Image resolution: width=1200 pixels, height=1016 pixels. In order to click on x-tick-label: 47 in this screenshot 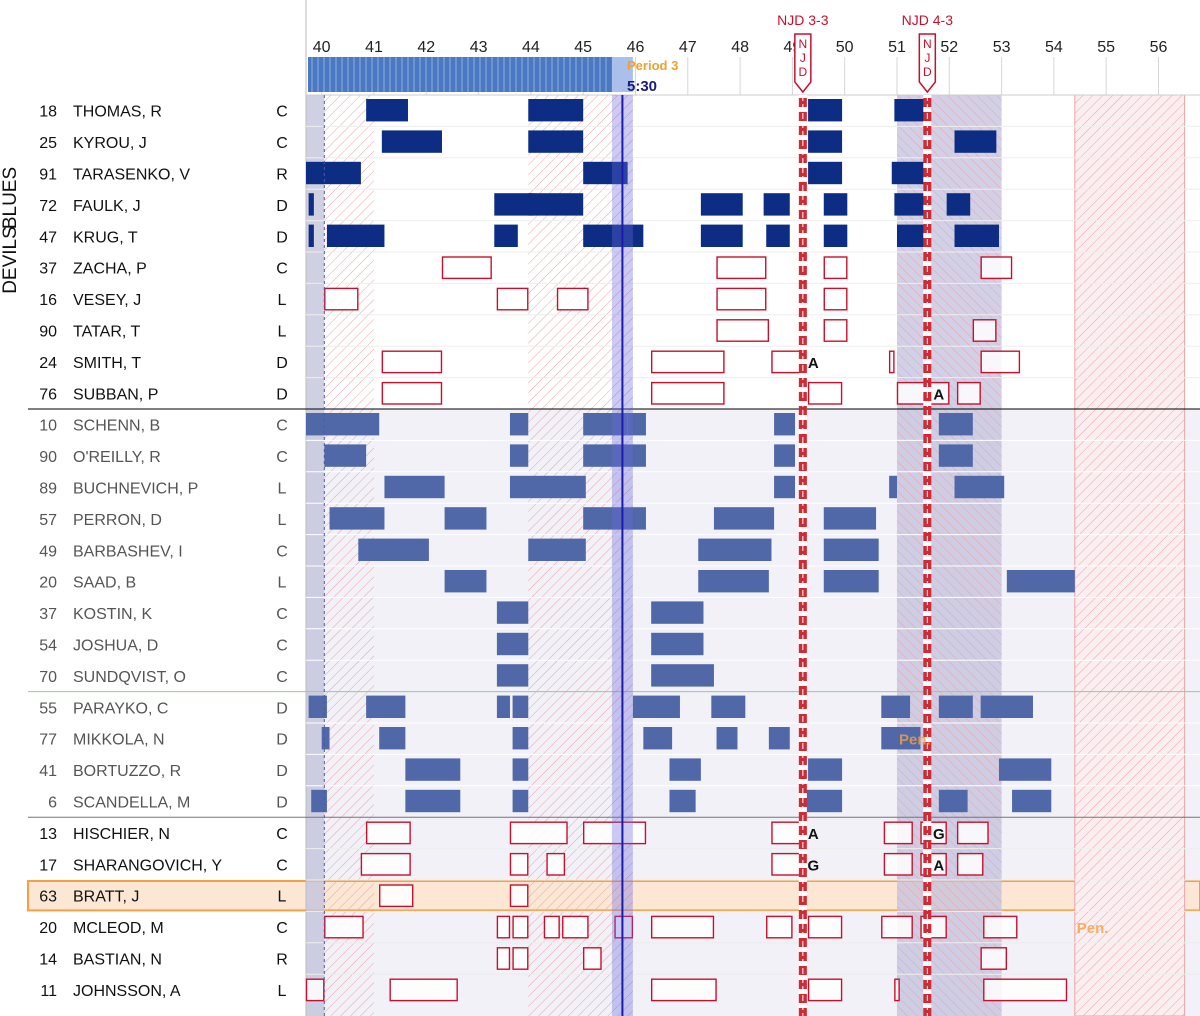, I will do `click(688, 47)`.